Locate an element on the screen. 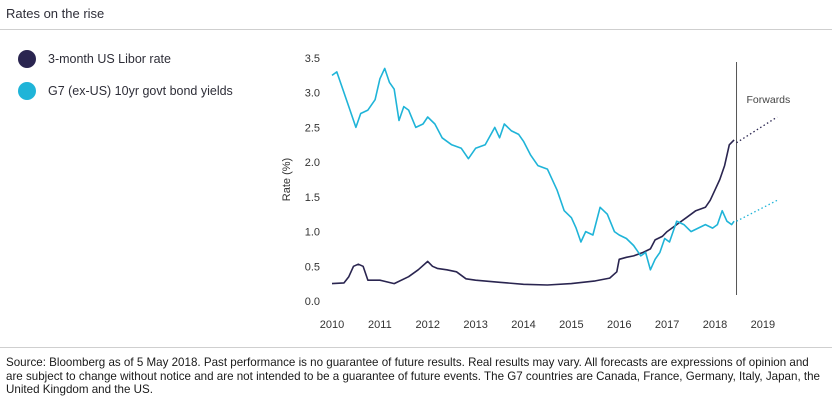  y-tick-label: 2.0 is located at coordinates (312, 163).